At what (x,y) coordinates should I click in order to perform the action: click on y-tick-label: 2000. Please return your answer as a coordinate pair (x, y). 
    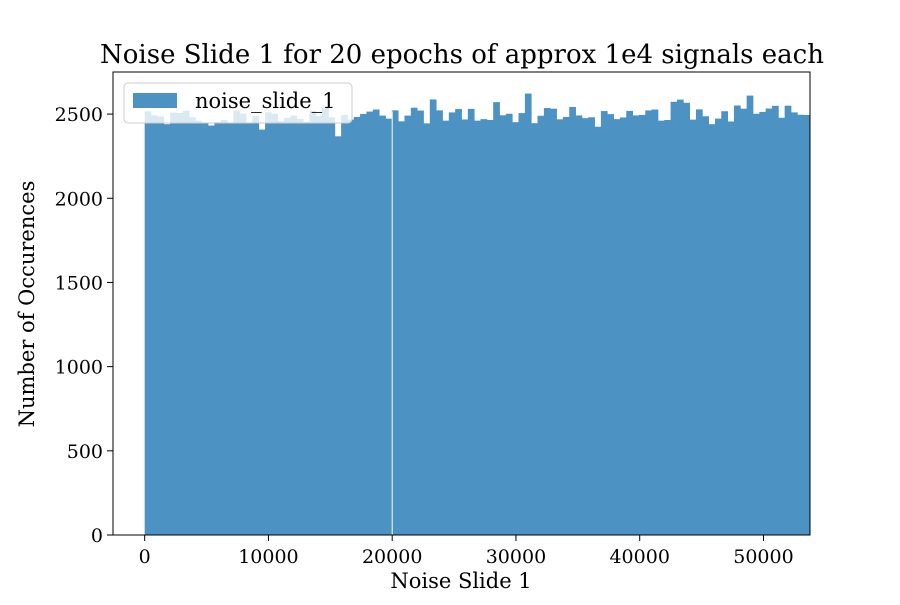
    Looking at the image, I should click on (79, 199).